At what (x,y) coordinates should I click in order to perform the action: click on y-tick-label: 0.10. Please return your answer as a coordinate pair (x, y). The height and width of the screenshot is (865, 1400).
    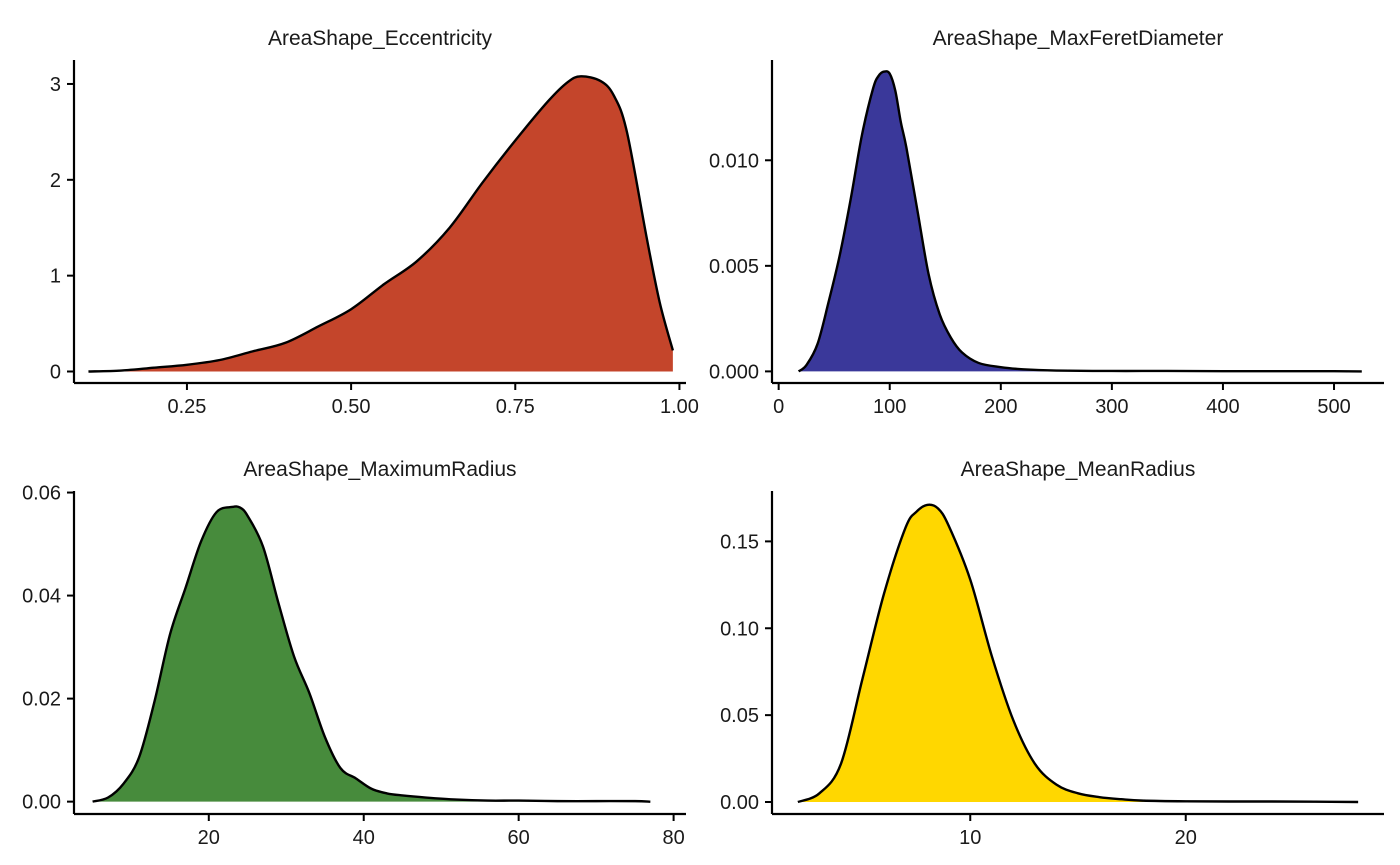
    Looking at the image, I should click on (739, 629).